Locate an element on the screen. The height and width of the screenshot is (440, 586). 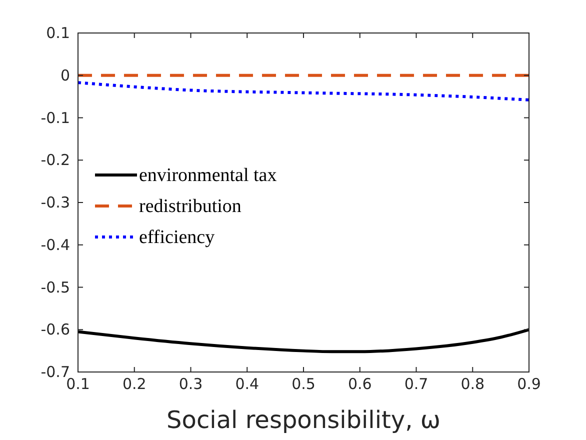
y-tick-label: -0.3 is located at coordinates (55, 203).